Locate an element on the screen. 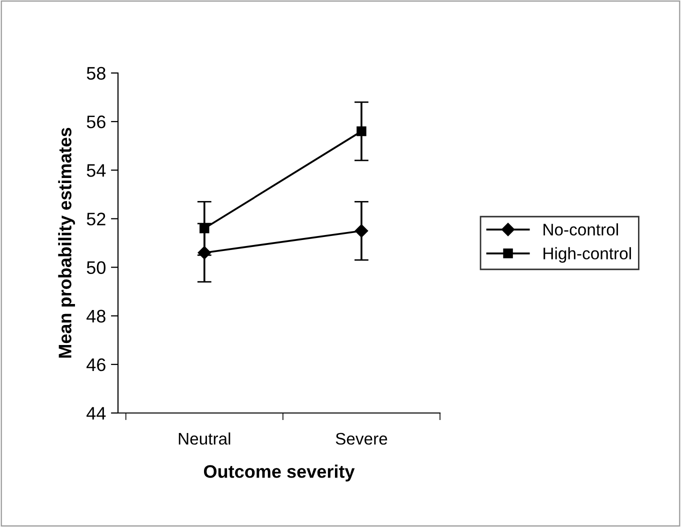 The image size is (681, 527). legend-label: High-control is located at coordinates (587, 255).